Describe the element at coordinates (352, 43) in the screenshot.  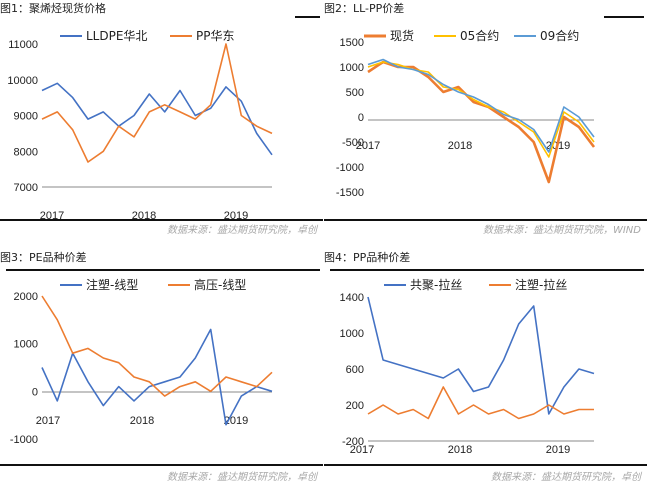
I see `y-tick-label: 1500` at that location.